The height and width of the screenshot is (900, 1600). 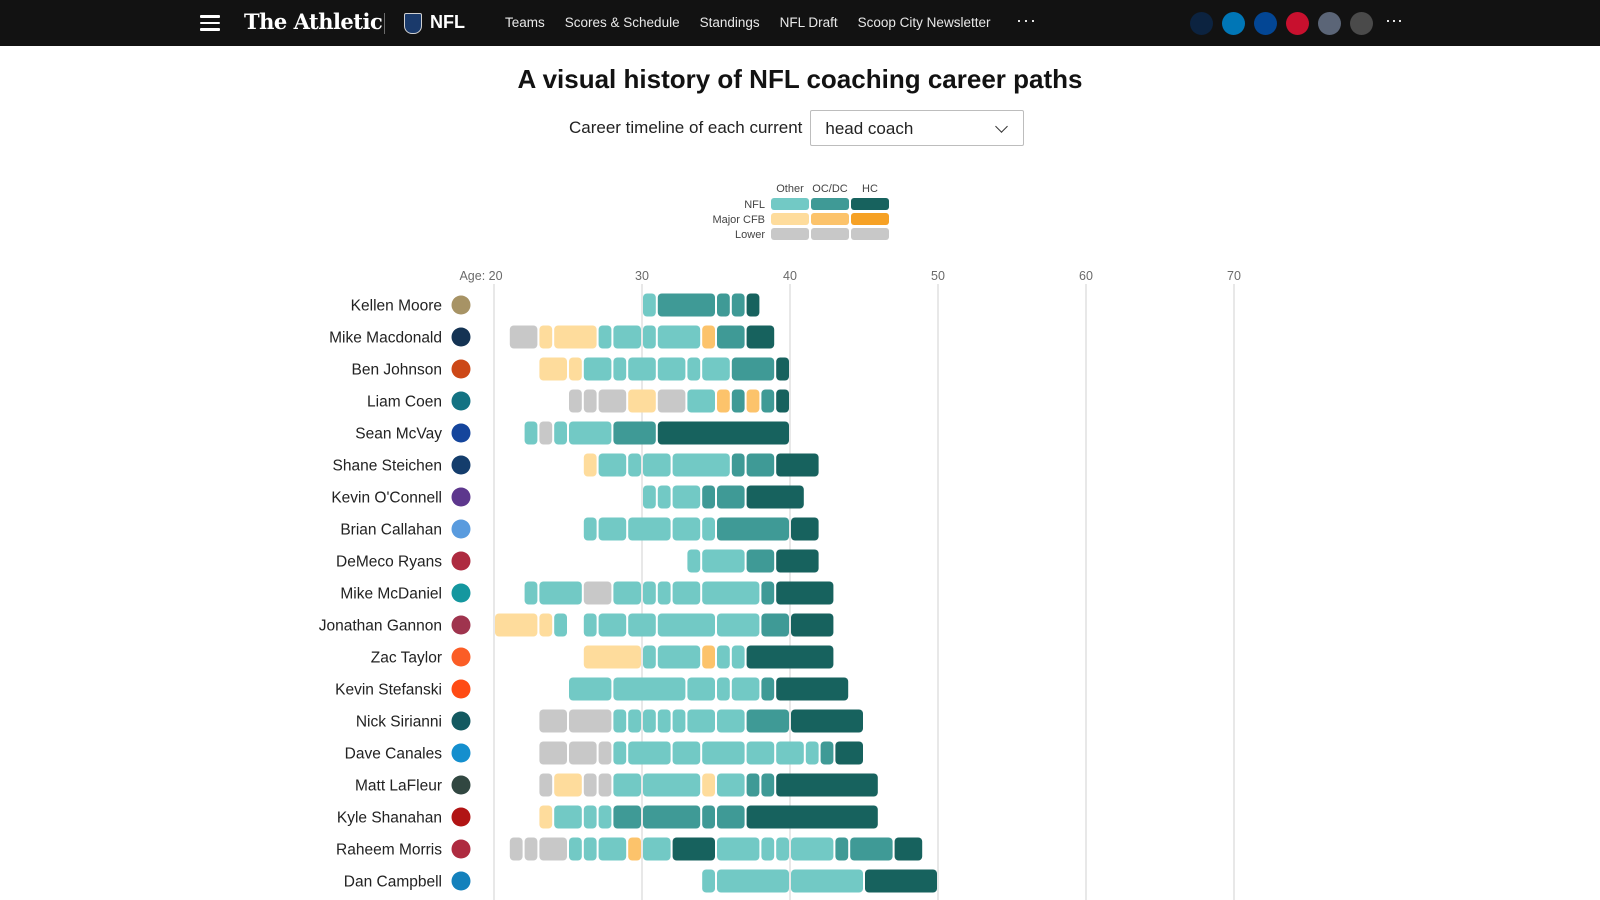 I want to click on nfl-shield-icon, so click(x=413, y=23).